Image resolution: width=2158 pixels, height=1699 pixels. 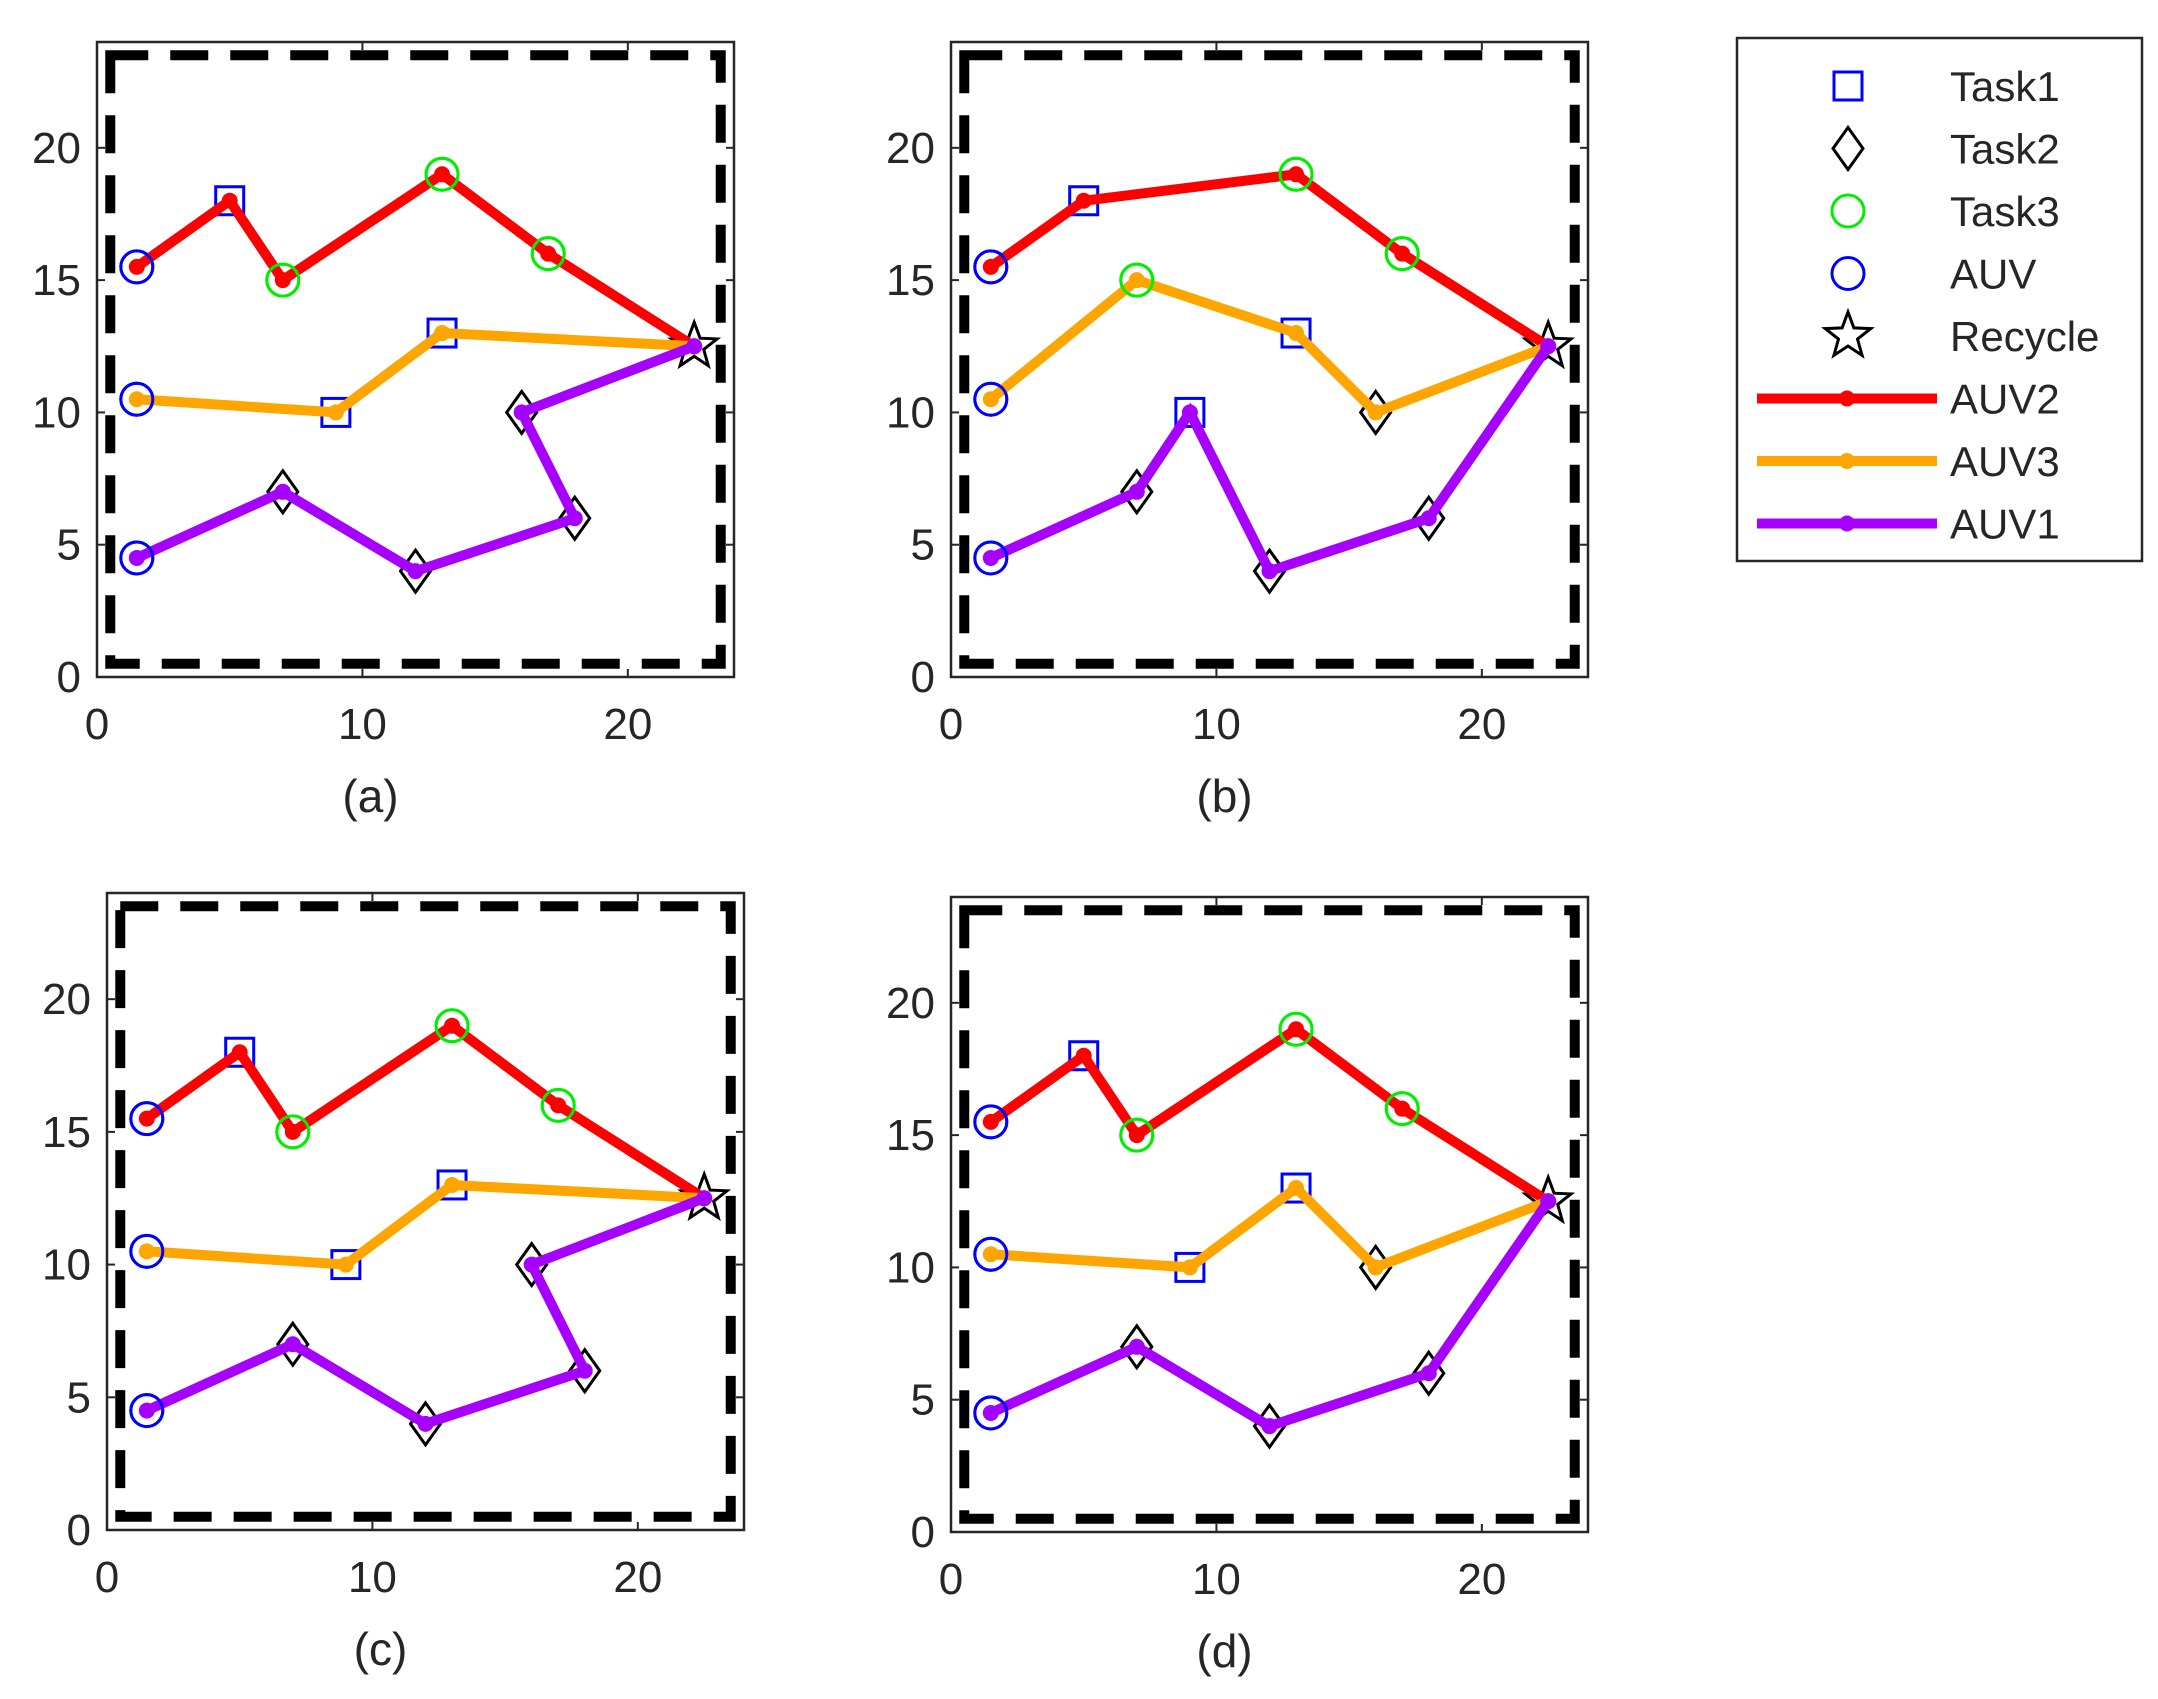 What do you see at coordinates (910, 148) in the screenshot?
I see `y-tick-label: 20` at bounding box center [910, 148].